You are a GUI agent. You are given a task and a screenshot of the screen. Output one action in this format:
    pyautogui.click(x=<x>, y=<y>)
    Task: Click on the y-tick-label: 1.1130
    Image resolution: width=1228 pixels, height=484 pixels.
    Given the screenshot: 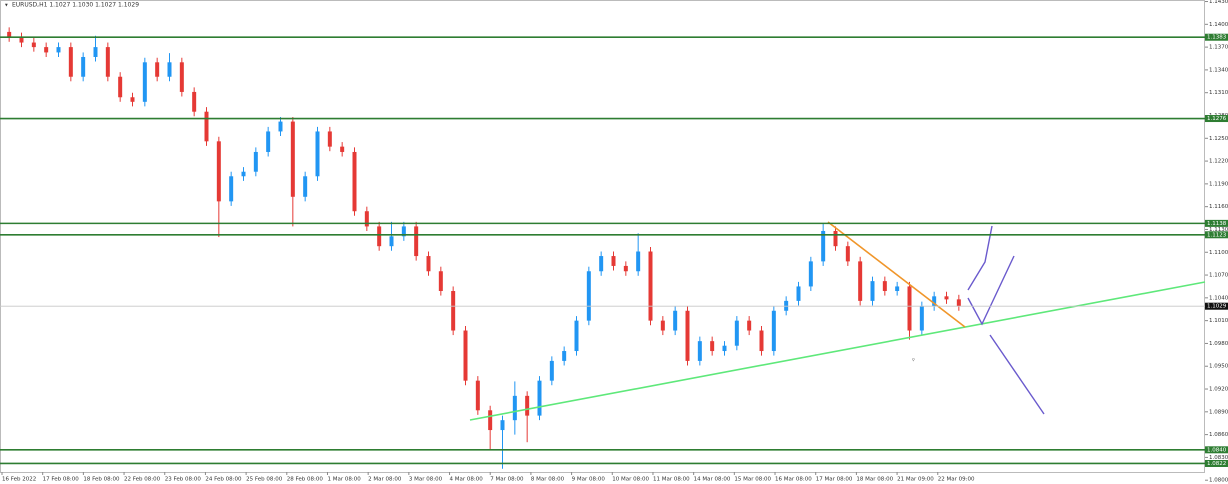 What is the action you would take?
    pyautogui.click(x=1218, y=230)
    